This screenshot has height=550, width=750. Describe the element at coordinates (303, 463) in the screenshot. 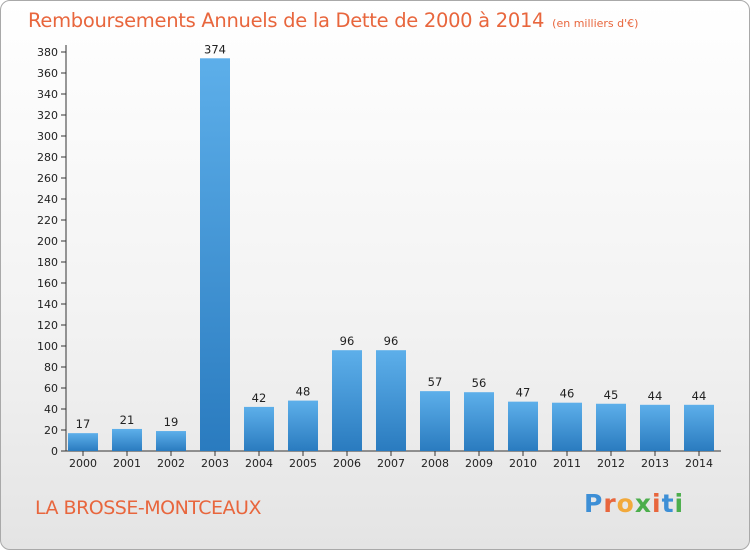

I see `x-tick-label: 2005` at that location.